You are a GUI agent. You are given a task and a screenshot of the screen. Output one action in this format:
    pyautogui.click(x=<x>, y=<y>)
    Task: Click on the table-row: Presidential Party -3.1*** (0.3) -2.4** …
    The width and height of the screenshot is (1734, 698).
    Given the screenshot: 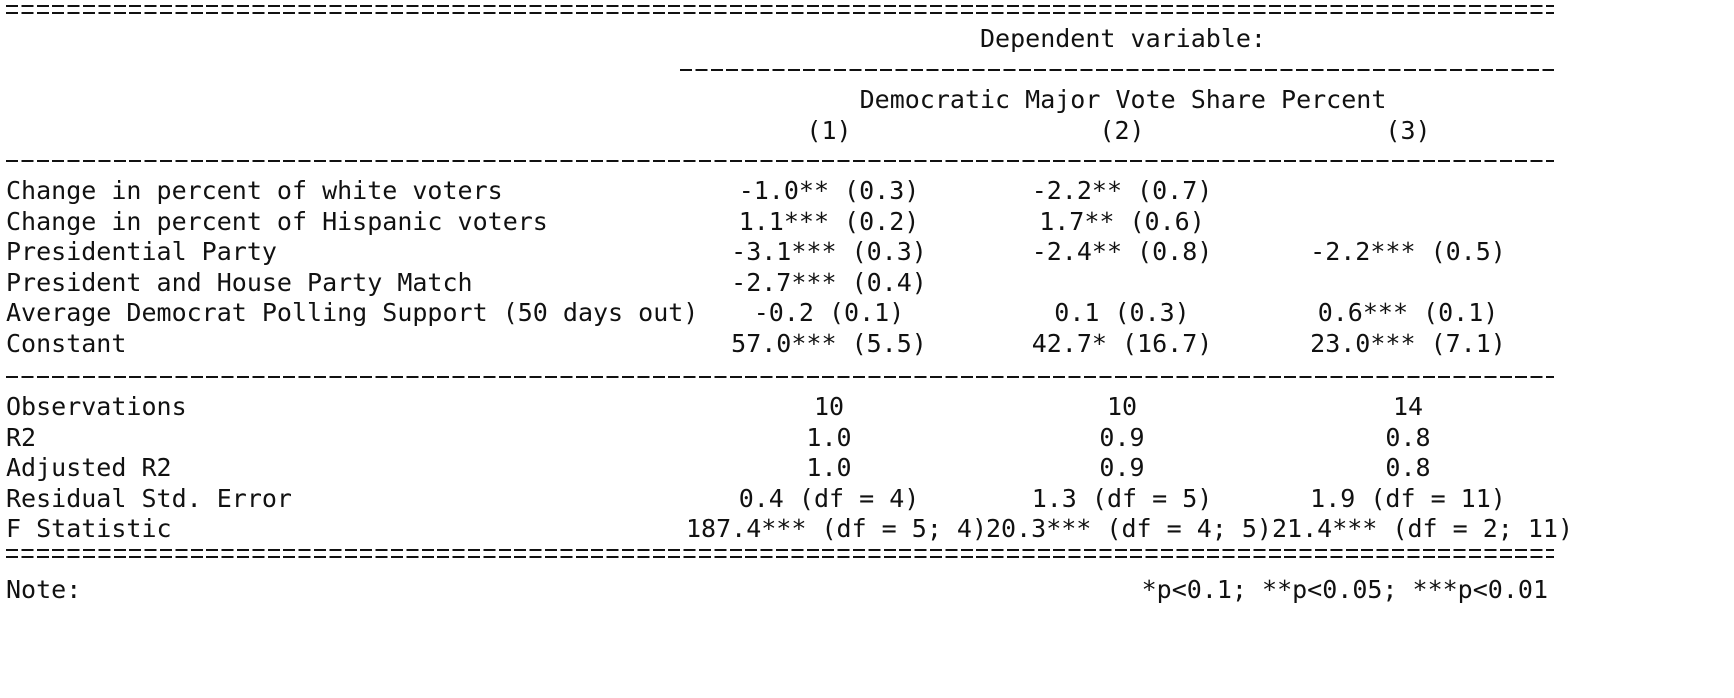 What is the action you would take?
    pyautogui.click(x=867, y=252)
    